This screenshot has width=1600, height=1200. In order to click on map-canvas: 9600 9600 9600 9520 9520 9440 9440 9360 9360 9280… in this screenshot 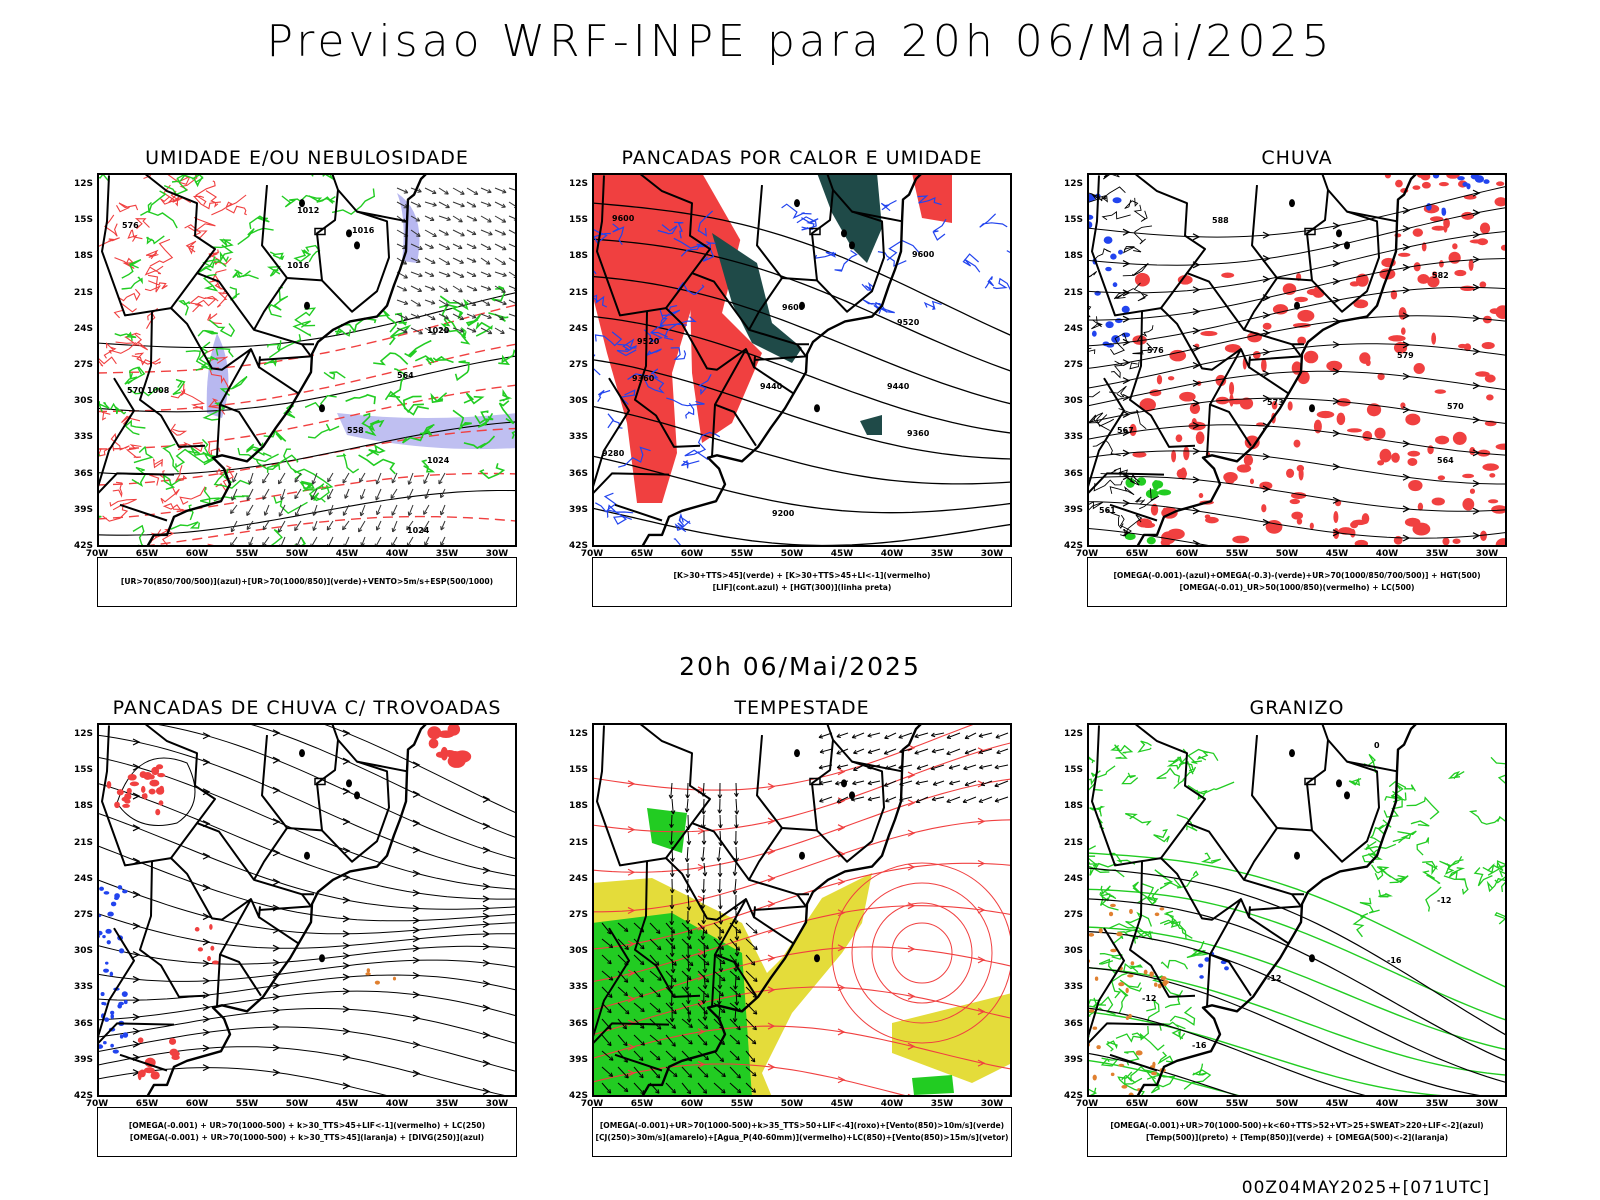, I will do `click(802, 360)`.